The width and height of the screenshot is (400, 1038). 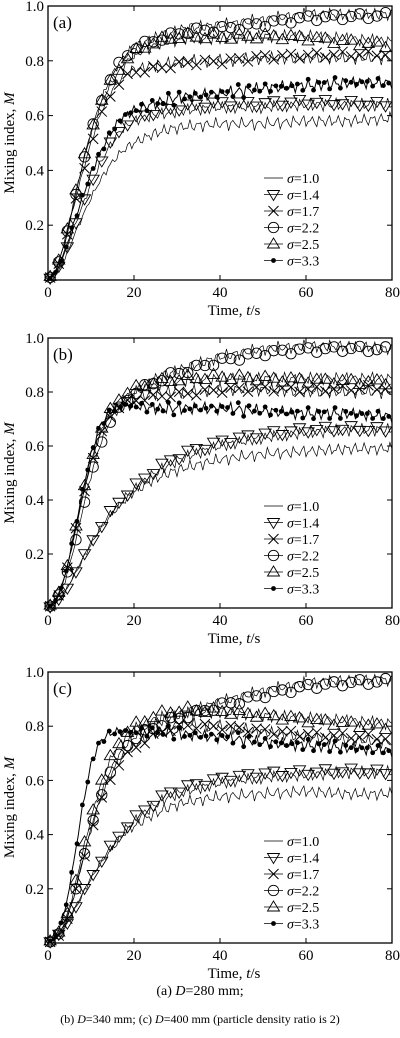 What do you see at coordinates (291, 908) in the screenshot?
I see `legend-entry: σ=2.5` at bounding box center [291, 908].